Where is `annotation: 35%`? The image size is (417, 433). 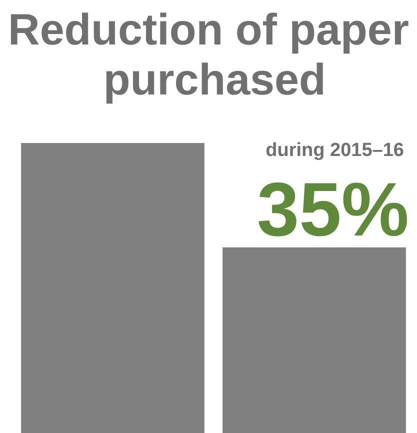 annotation: 35% is located at coordinates (332, 210).